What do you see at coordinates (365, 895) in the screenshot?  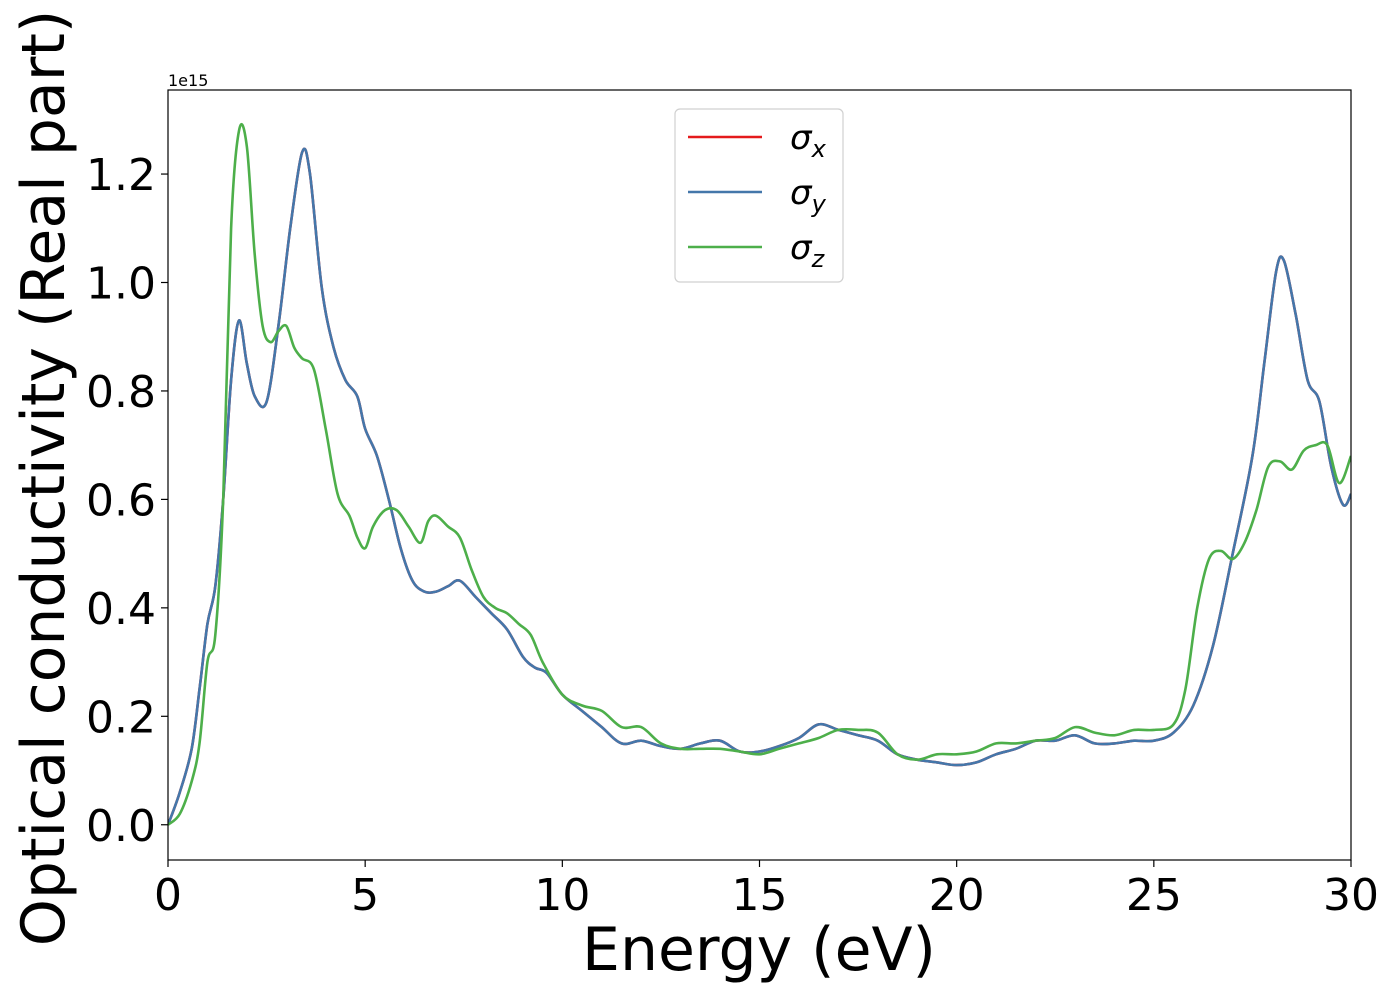 I see `x-tick-label: 5` at bounding box center [365, 895].